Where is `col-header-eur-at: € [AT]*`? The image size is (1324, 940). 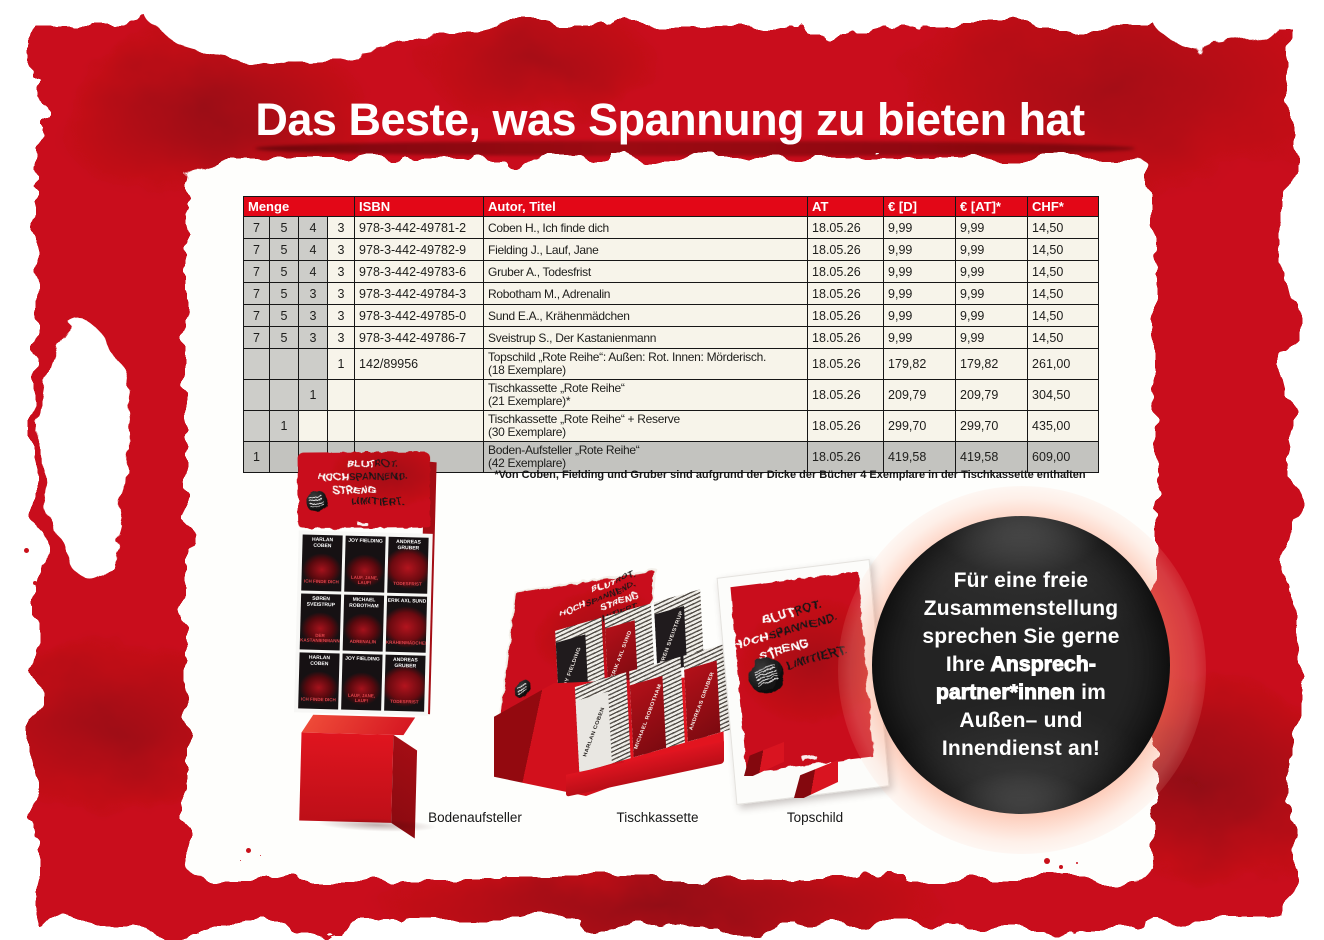 col-header-eur-at: € [AT]* is located at coordinates (992, 206).